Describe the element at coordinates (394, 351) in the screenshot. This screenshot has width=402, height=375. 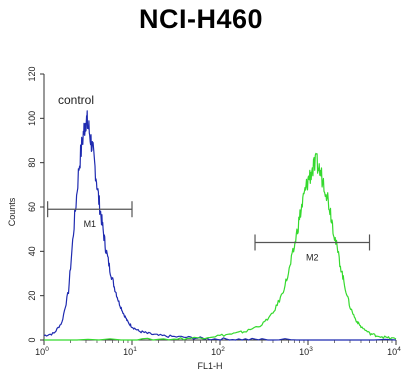
I see `x-tick-label: 10⁴` at that location.